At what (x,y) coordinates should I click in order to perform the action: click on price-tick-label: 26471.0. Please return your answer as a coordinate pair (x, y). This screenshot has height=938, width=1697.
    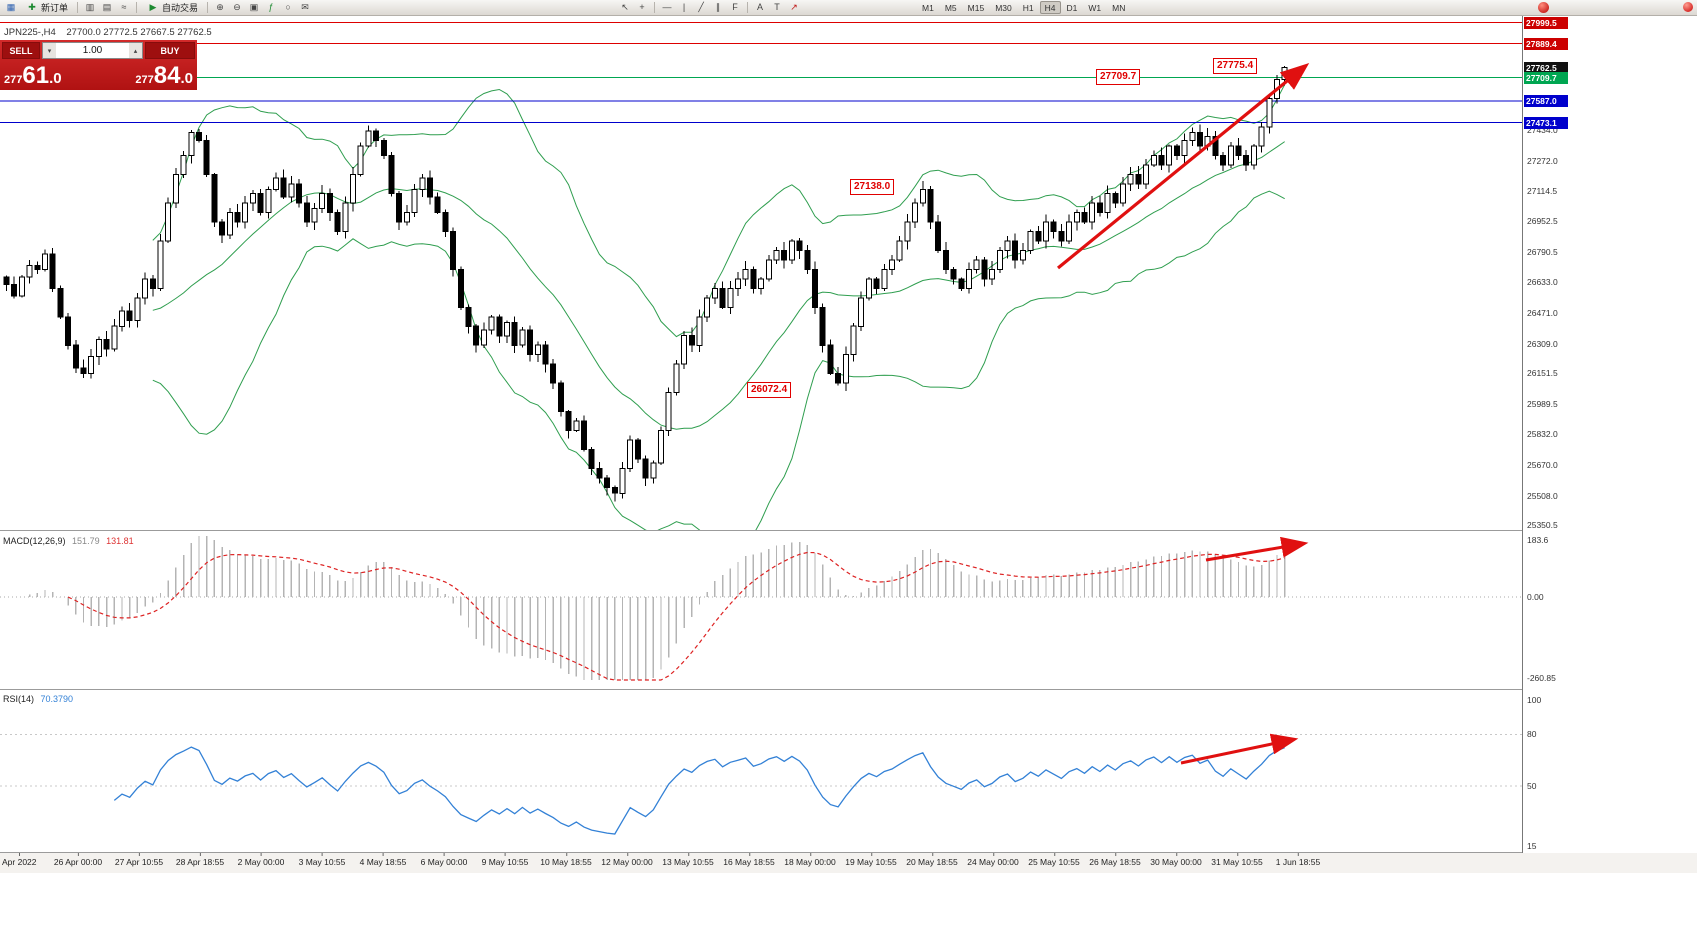
    Looking at the image, I should click on (1542, 312).